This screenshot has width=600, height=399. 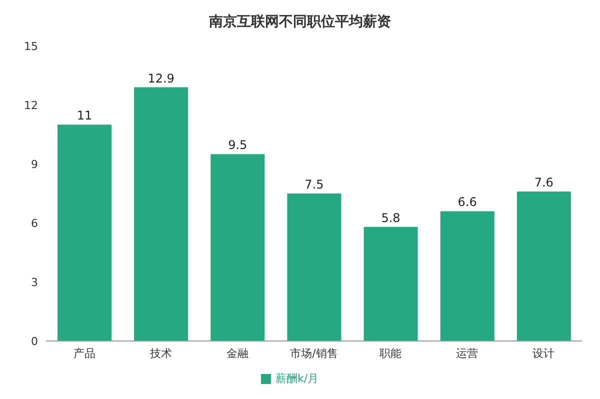 I want to click on x-tick-label: 运营, so click(x=467, y=353).